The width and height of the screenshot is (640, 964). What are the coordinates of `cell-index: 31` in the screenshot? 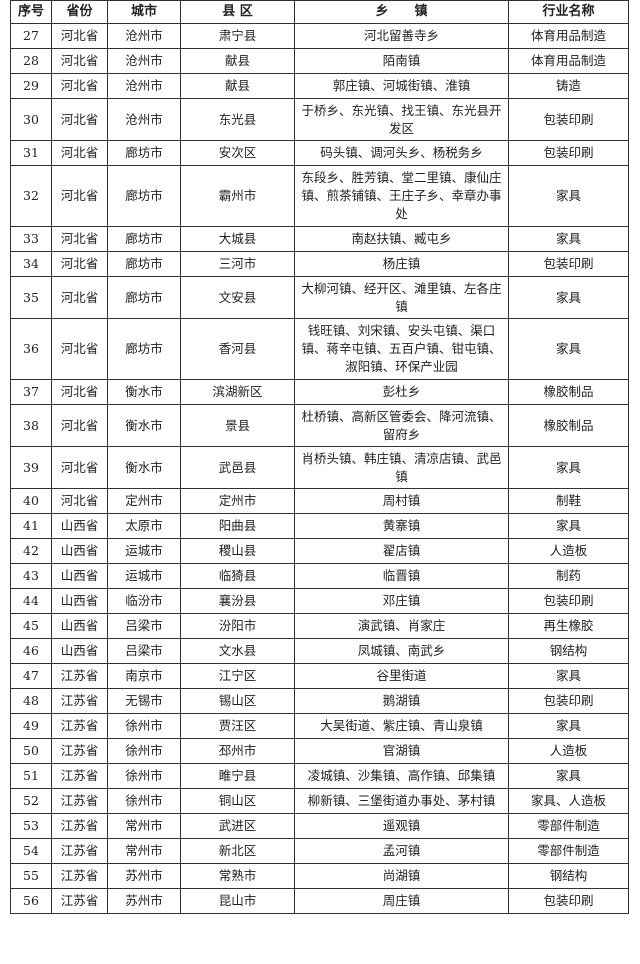 It's located at (31, 153).